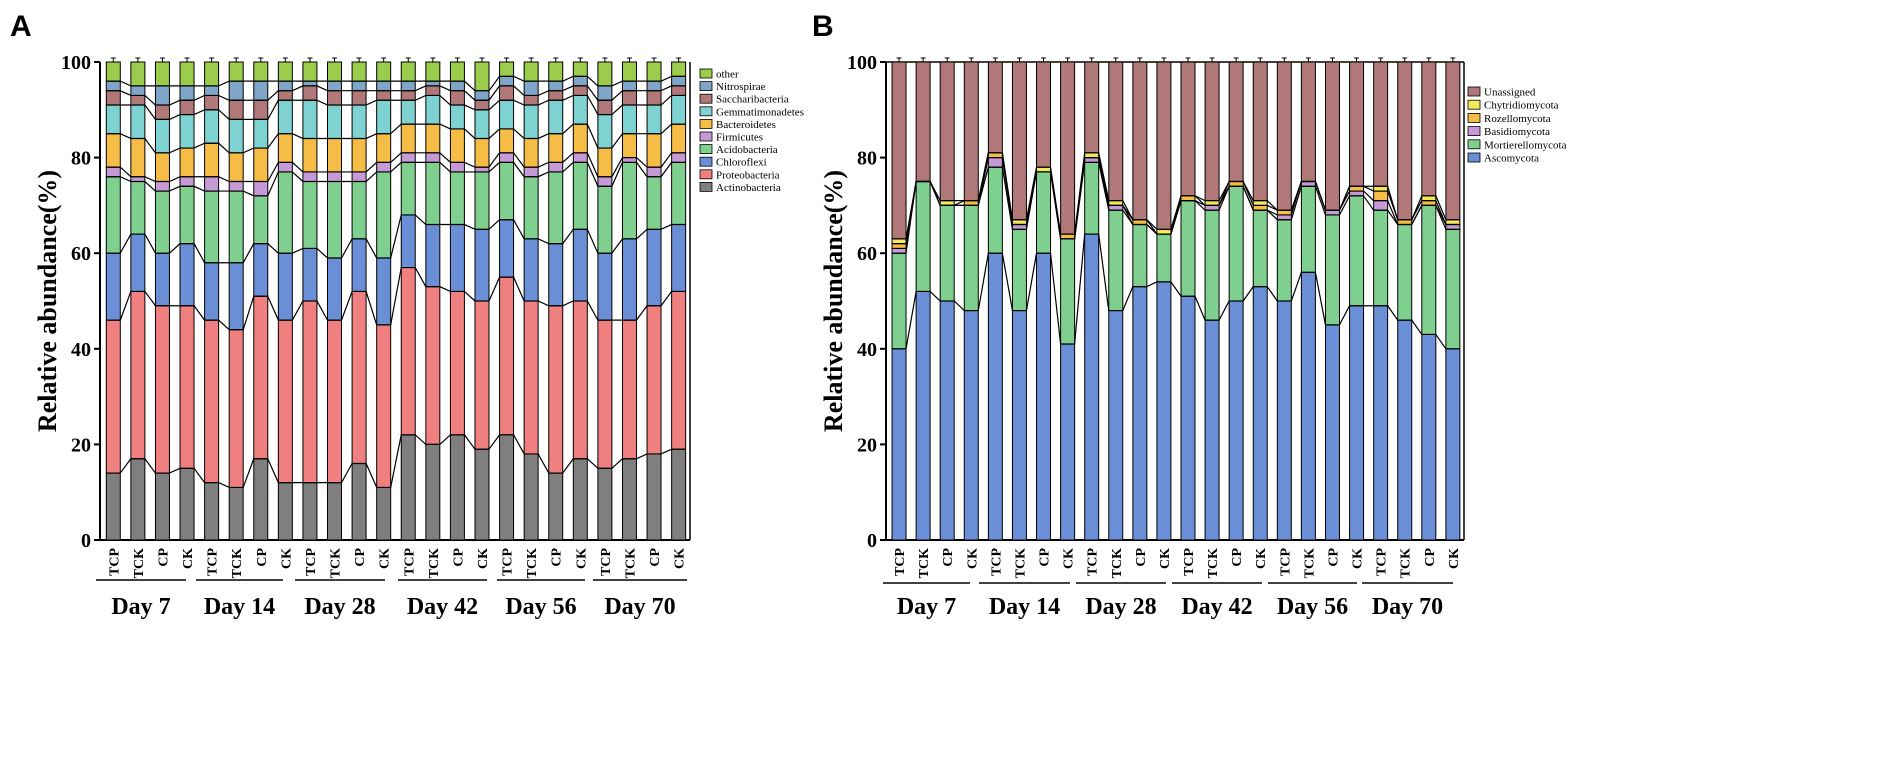  What do you see at coordinates (739, 138) in the screenshot?
I see `legend-label: Firmicutes` at bounding box center [739, 138].